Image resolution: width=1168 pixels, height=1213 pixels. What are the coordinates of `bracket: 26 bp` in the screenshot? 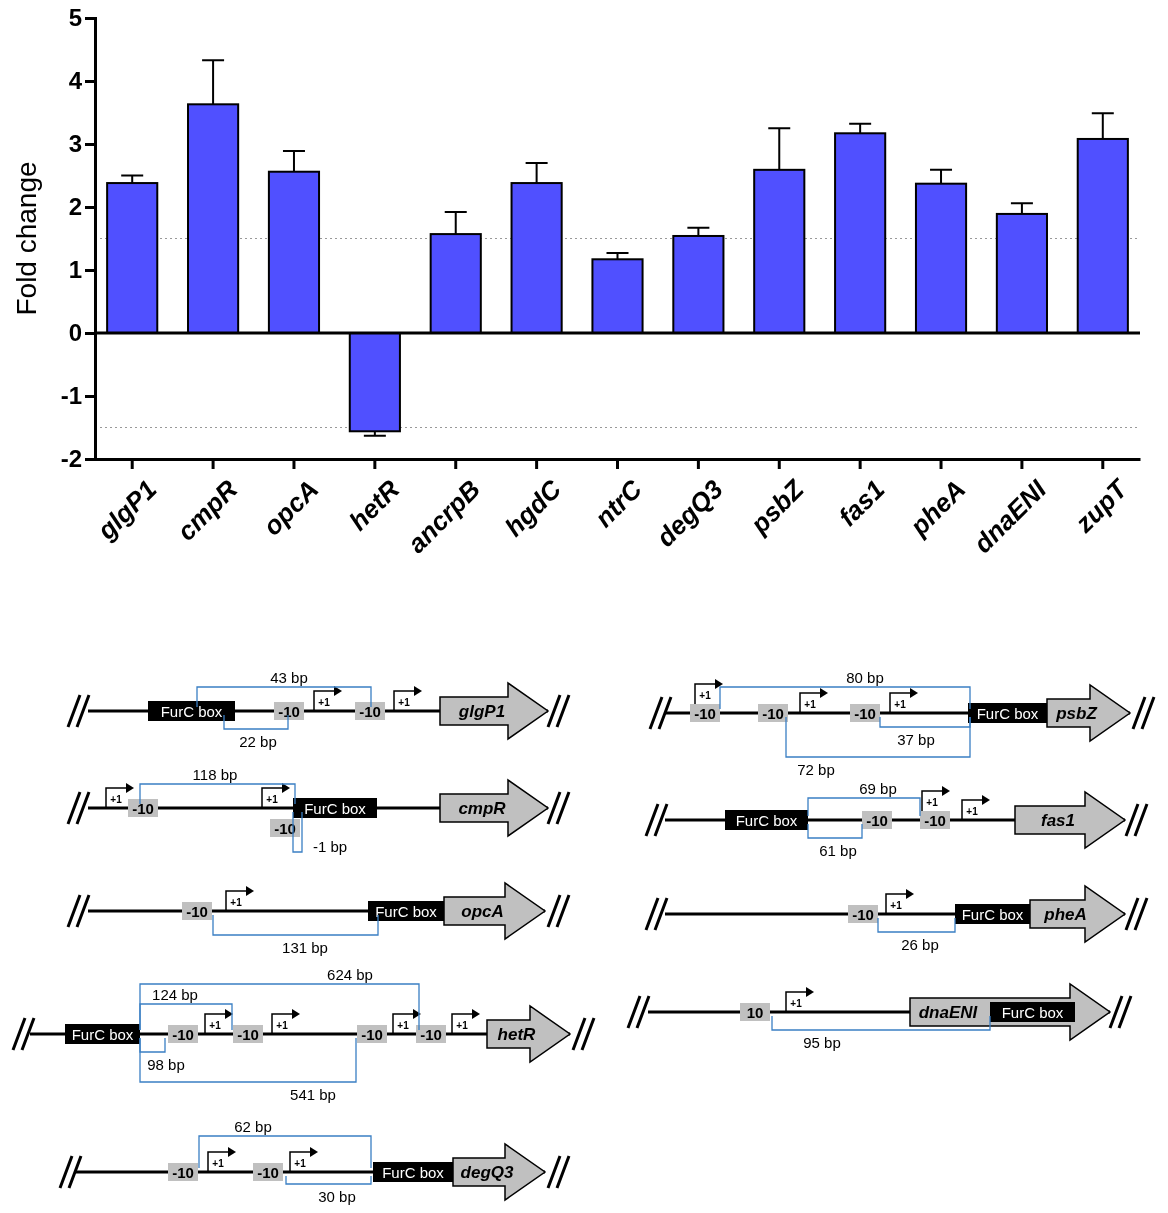 It's located at (916, 935).